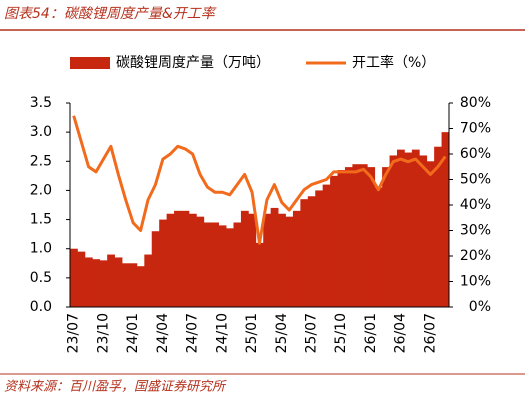 The width and height of the screenshot is (525, 405). I want to click on x-tick-label: 25/10, so click(341, 333).